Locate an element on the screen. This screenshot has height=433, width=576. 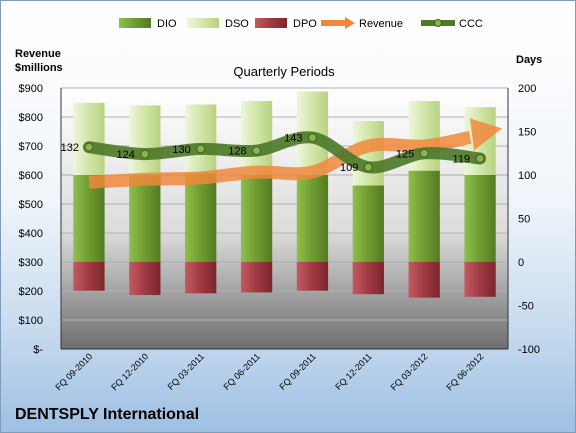
ccc-data-label: 125 is located at coordinates (405, 154).